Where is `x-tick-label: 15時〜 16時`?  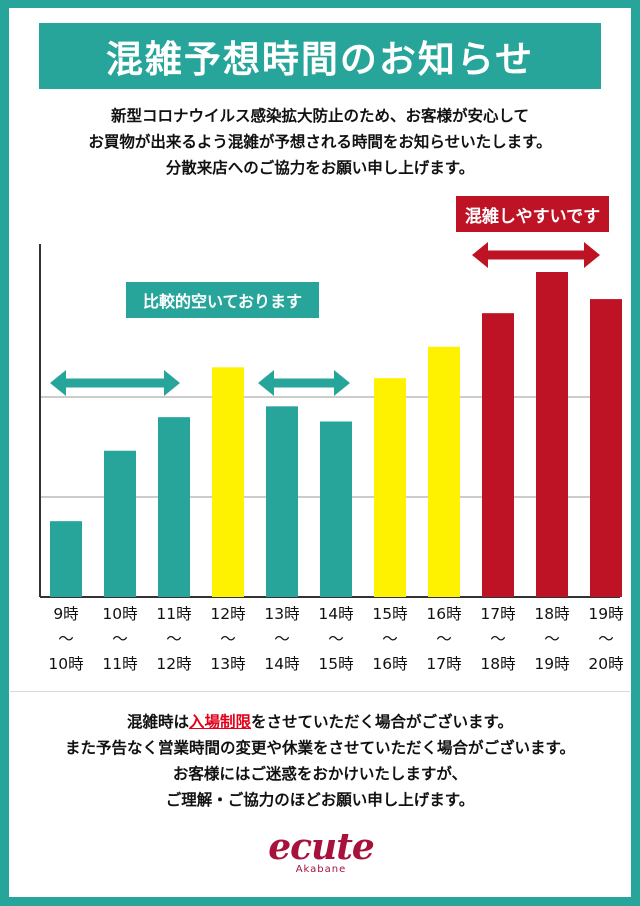 x-tick-label: 15時〜 16時 is located at coordinates (390, 639).